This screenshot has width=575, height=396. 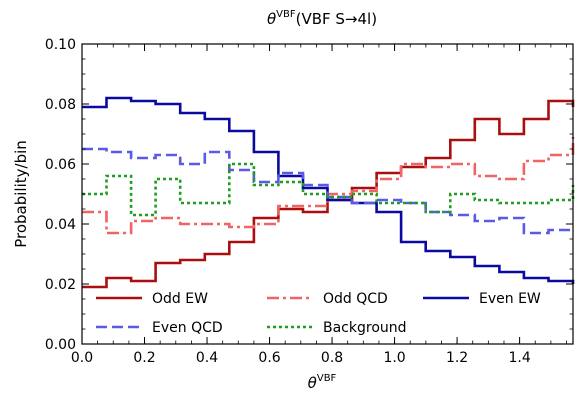 What do you see at coordinates (21, 194) in the screenshot?
I see `y-axis-title: Probability/bin` at bounding box center [21, 194].